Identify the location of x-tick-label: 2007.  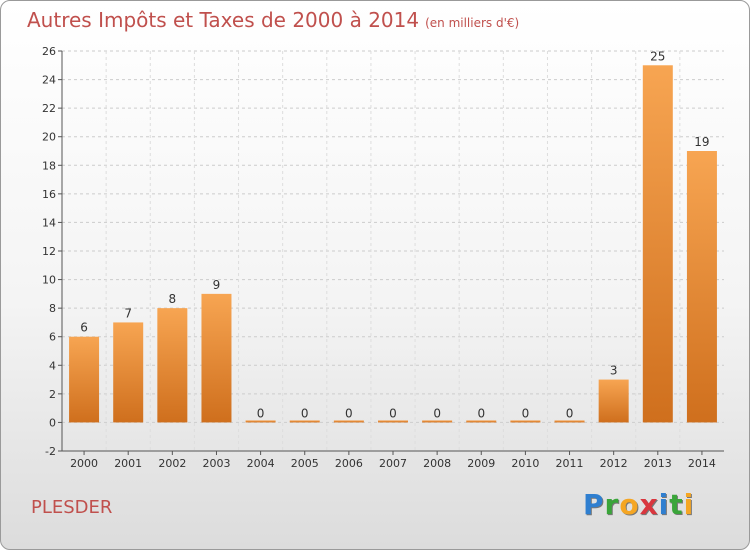
(393, 463).